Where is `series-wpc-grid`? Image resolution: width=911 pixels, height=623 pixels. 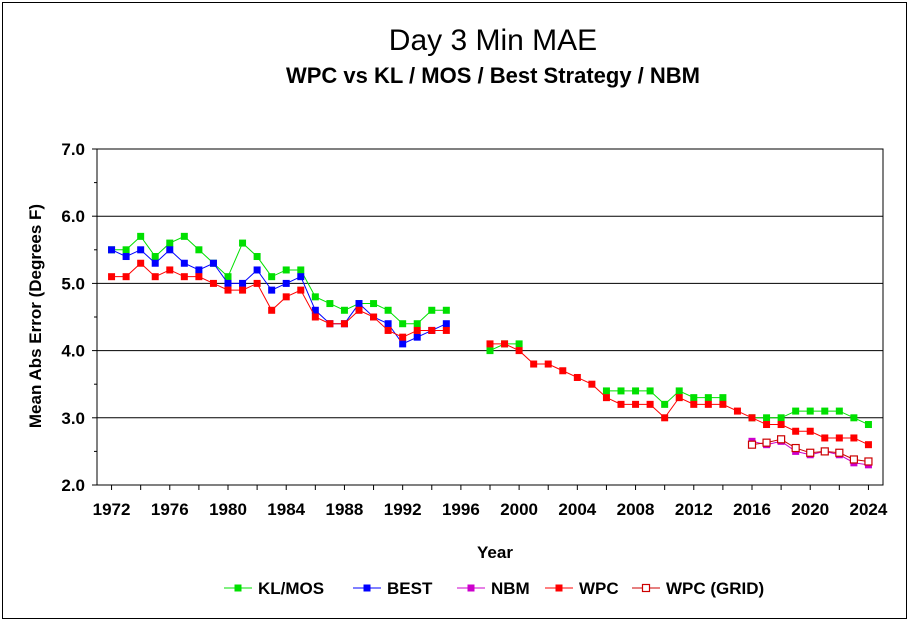
series-wpc-grid is located at coordinates (810, 450).